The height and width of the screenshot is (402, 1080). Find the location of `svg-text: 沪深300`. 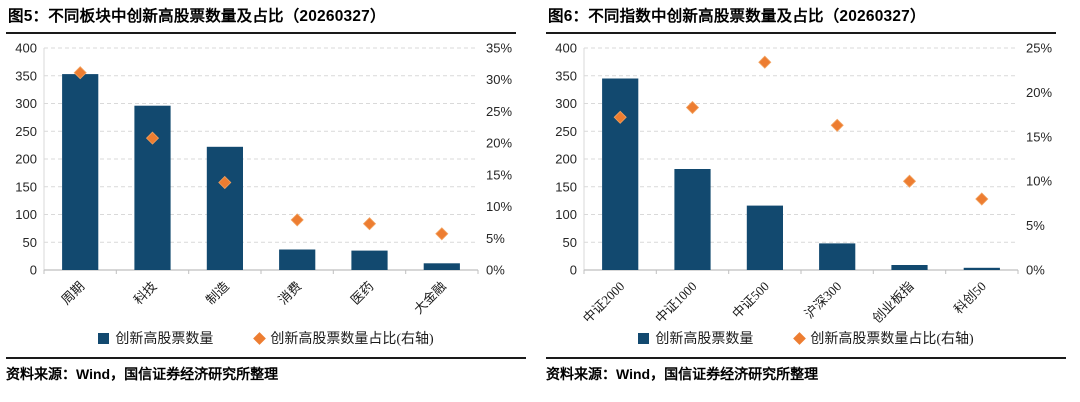

svg-text: 沪深300 is located at coordinates (823, 300).